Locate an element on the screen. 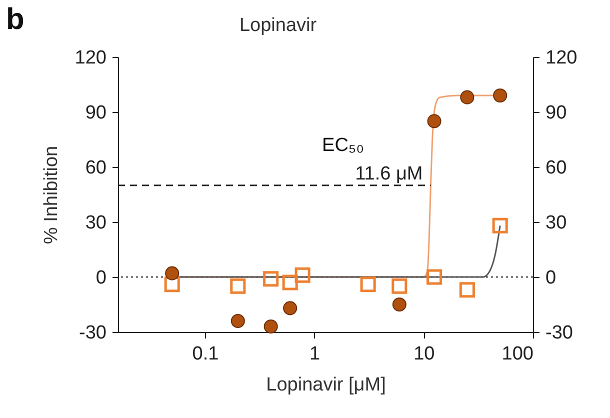 The image size is (610, 418). y-tick-label: -30 is located at coordinates (92, 333).